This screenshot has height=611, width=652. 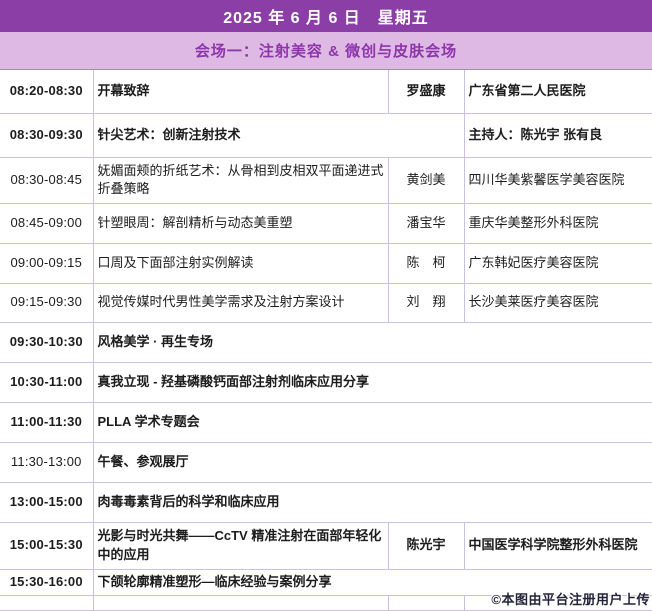 I want to click on schedule-row: 11:30-13:00 午餐、参观展厅, so click(x=326, y=462).